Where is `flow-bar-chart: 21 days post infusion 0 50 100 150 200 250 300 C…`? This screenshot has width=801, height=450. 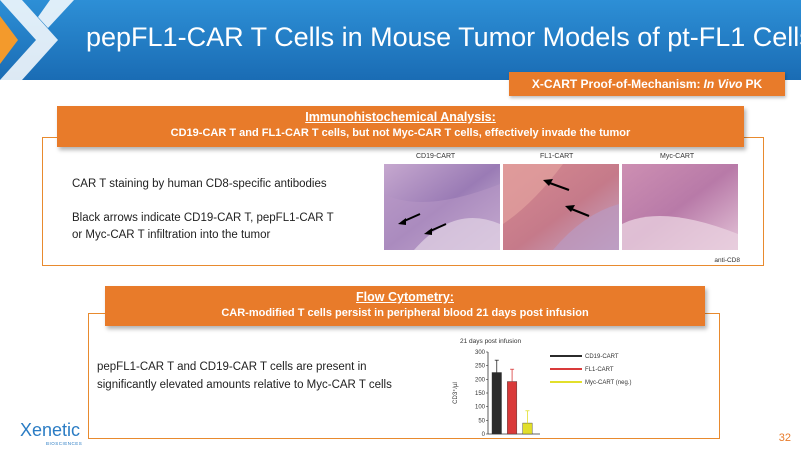
flow-bar-chart: 21 days post infusion 0 50 100 150 200 250 300 C… is located at coordinates (541, 388).